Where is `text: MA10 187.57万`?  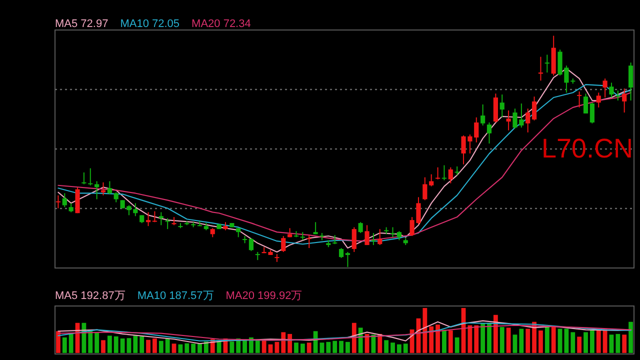
text: MA10 187.57万 is located at coordinates (175, 296).